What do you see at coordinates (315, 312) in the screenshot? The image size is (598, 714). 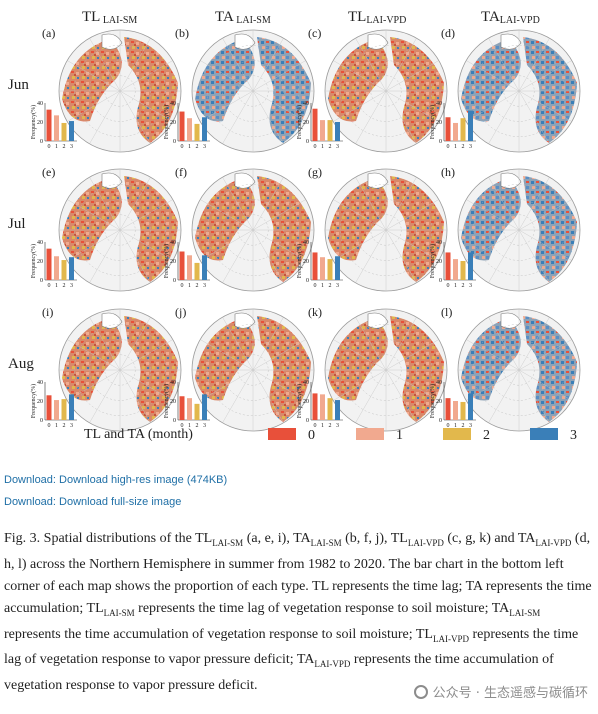 I see `panel-letter: (k)` at bounding box center [315, 312].